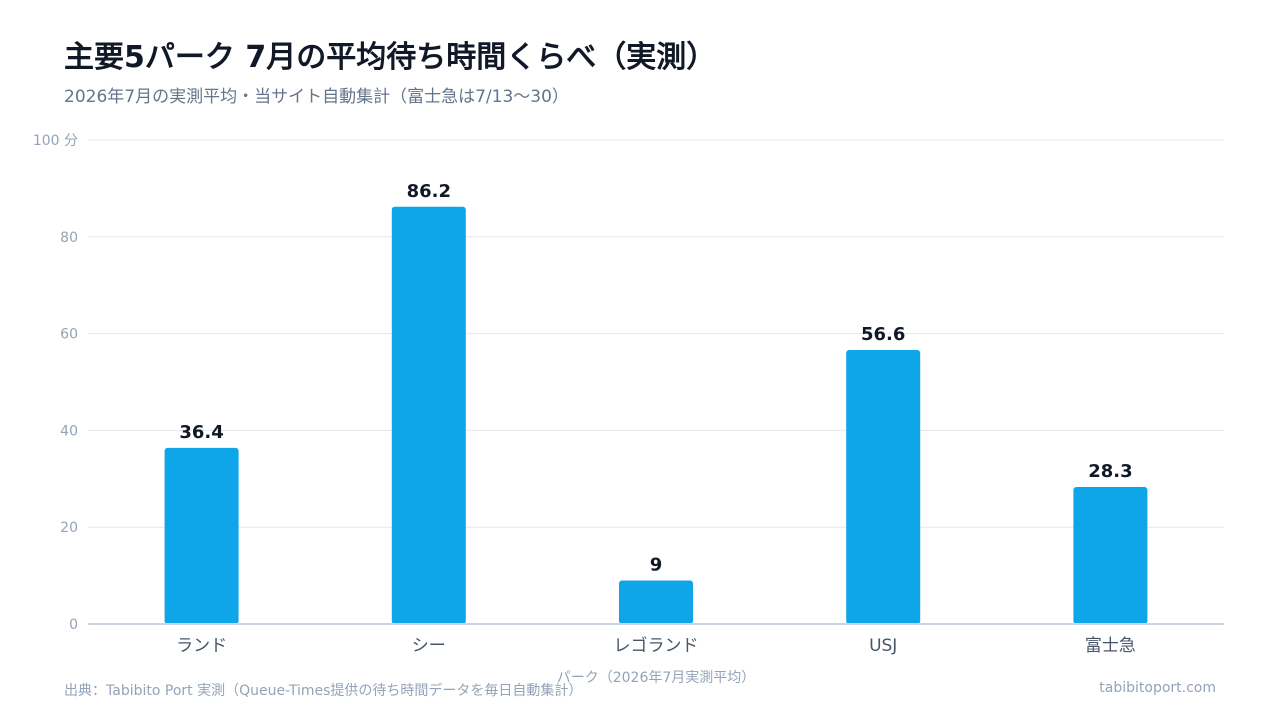 Image resolution: width=1280 pixels, height=720 pixels. Describe the element at coordinates (1110, 646) in the screenshot. I see `x-category-label: 富士急` at that location.